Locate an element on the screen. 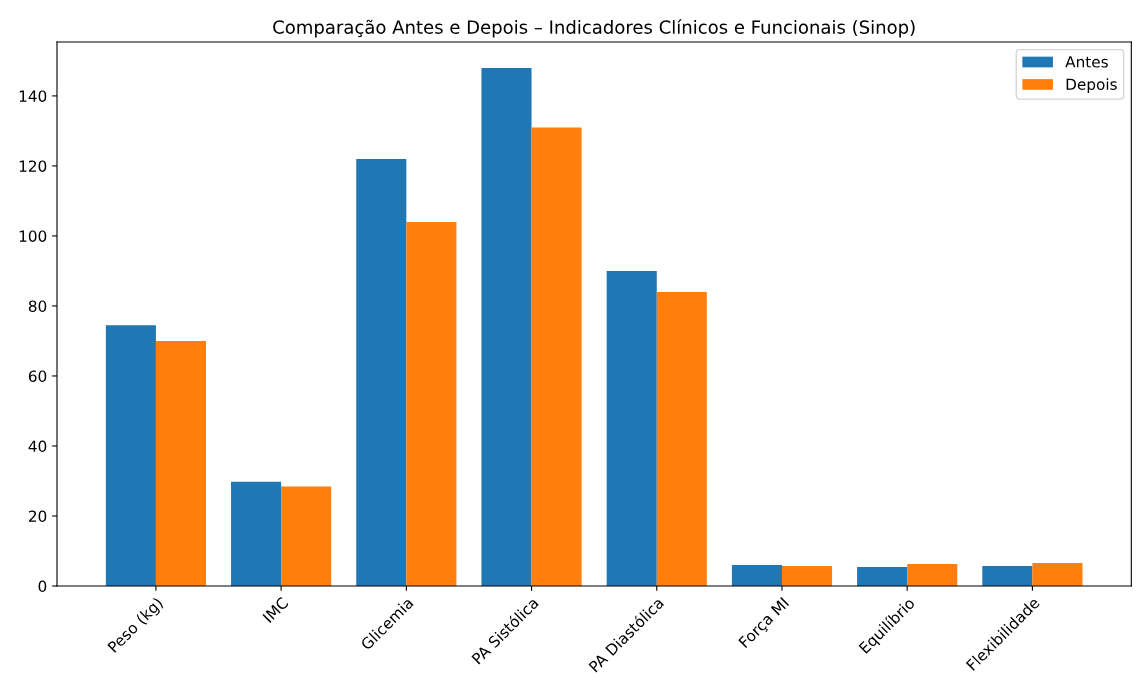 The width and height of the screenshot is (1137, 678). y-tick-label: 40 is located at coordinates (37, 446).